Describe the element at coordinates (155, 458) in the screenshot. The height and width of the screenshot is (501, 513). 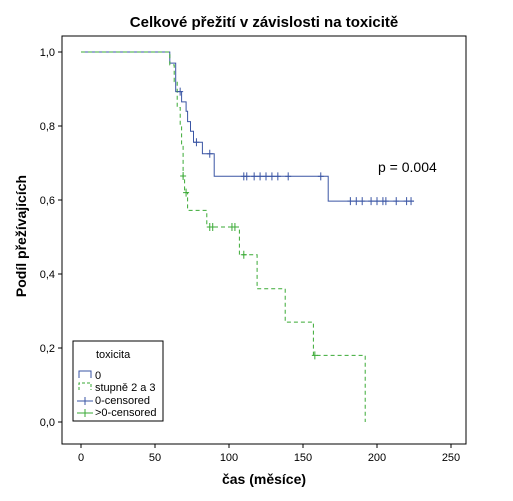
I see `x-tick-label-1: 50` at that location.